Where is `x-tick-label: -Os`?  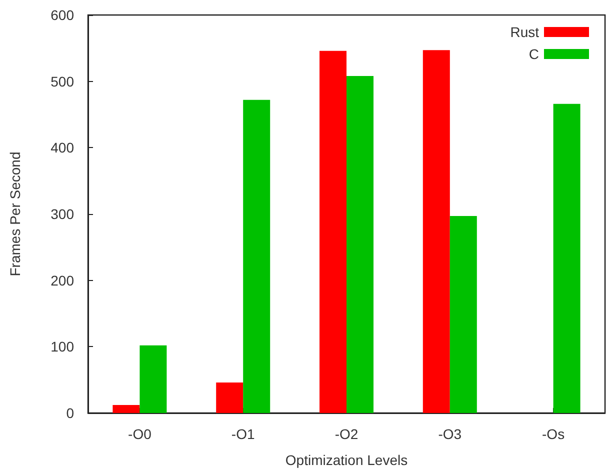 x-tick-label: -Os is located at coordinates (553, 434).